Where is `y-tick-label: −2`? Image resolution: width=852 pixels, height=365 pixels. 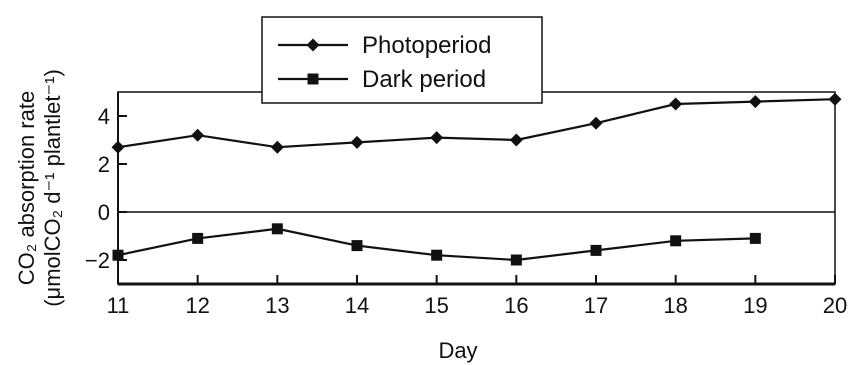 y-tick-label: −2 is located at coordinates (97, 260).